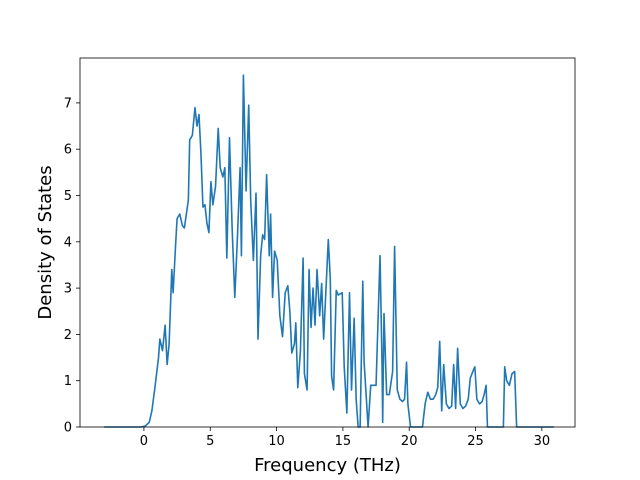 This screenshot has width=640, height=480. What do you see at coordinates (542, 441) in the screenshot?
I see `x-tick-label: 30` at bounding box center [542, 441].